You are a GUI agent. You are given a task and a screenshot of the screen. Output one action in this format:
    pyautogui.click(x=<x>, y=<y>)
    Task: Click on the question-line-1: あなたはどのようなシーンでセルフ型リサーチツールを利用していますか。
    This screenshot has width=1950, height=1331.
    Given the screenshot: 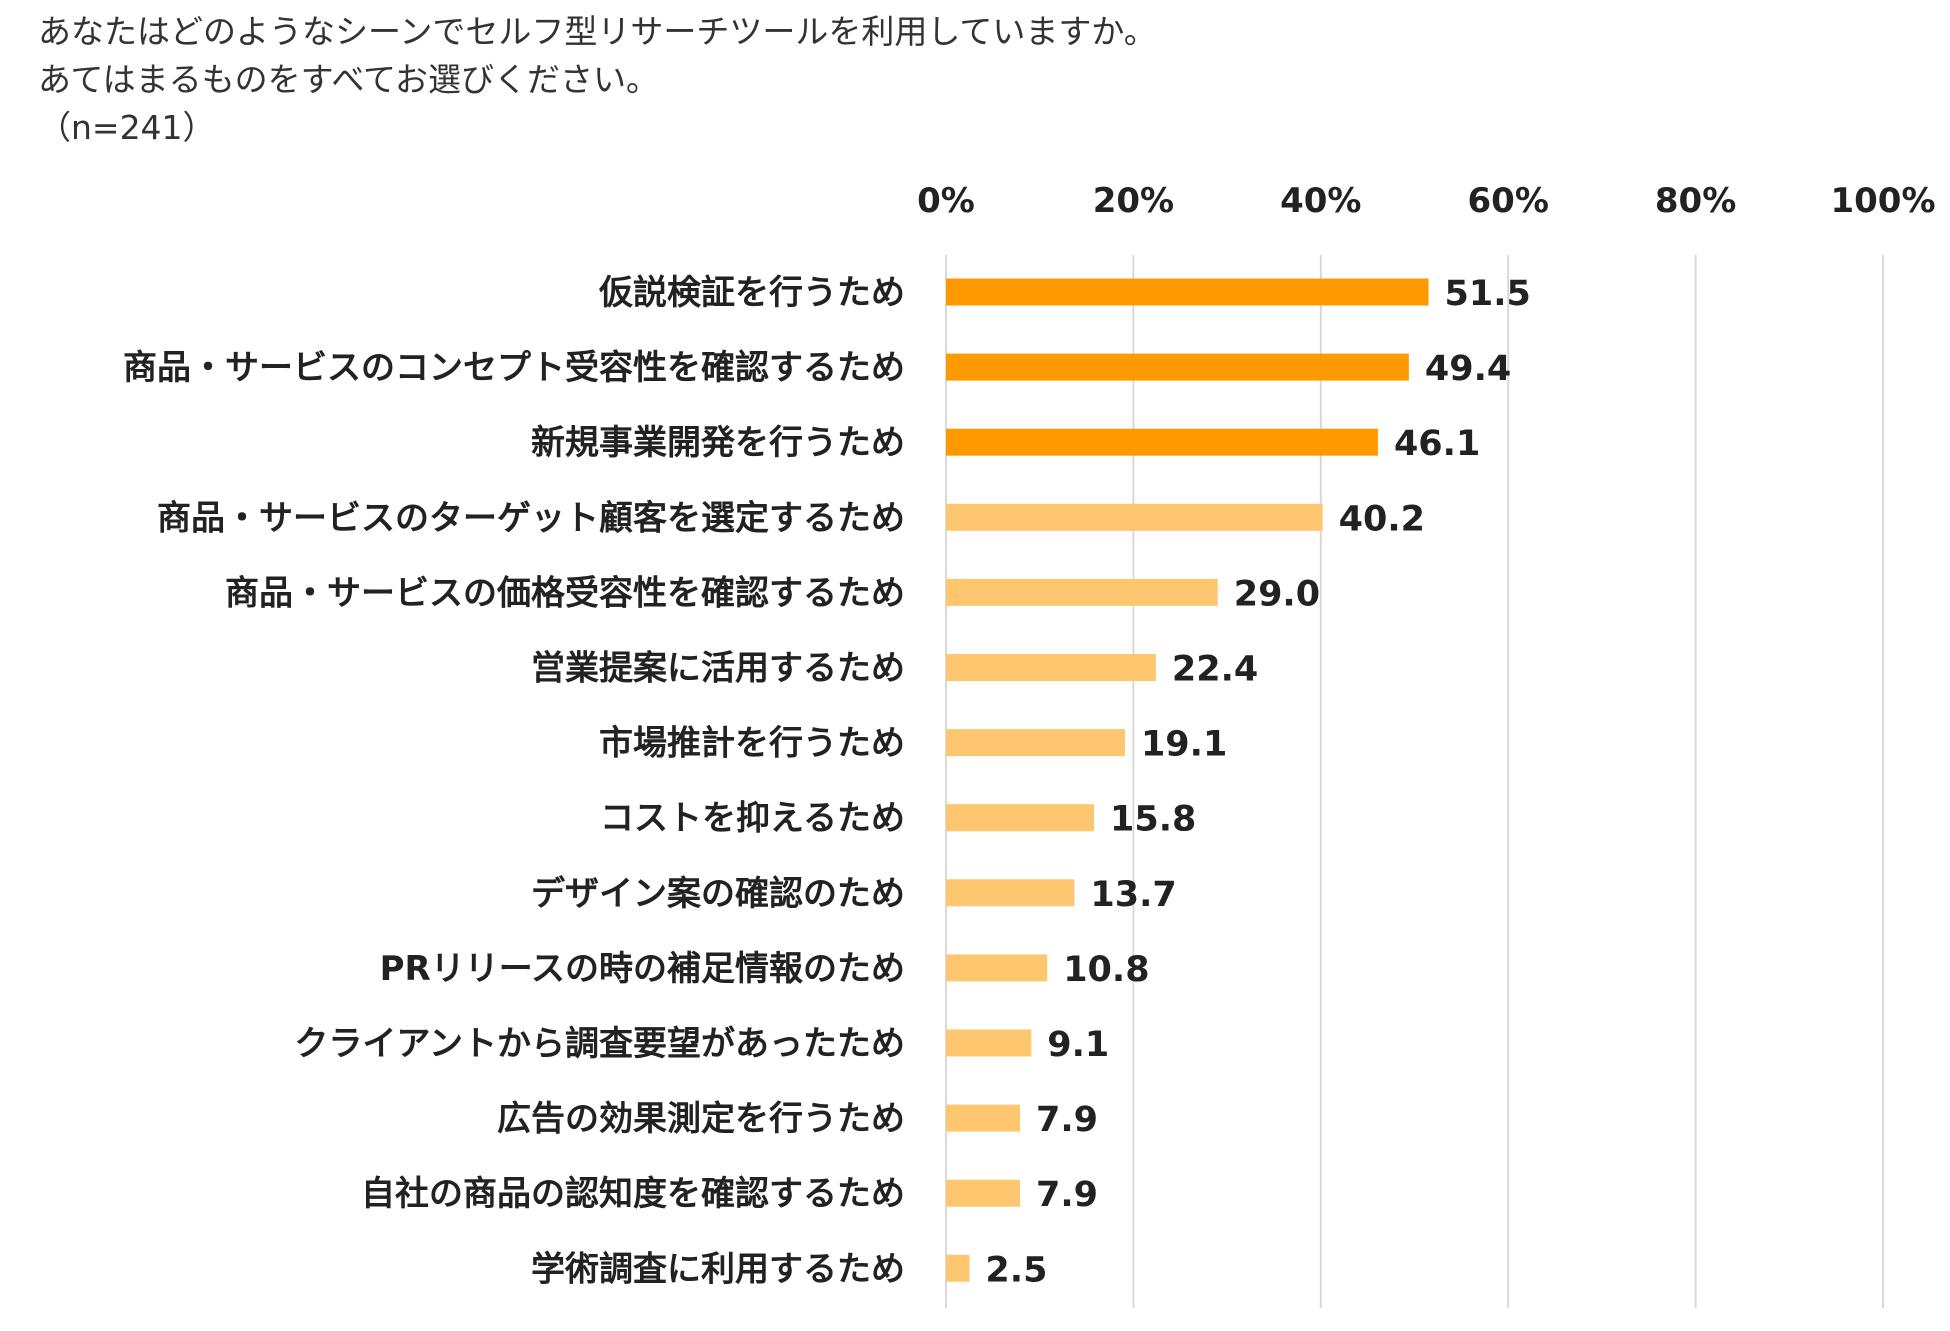 What is the action you would take?
    pyautogui.click(x=597, y=31)
    